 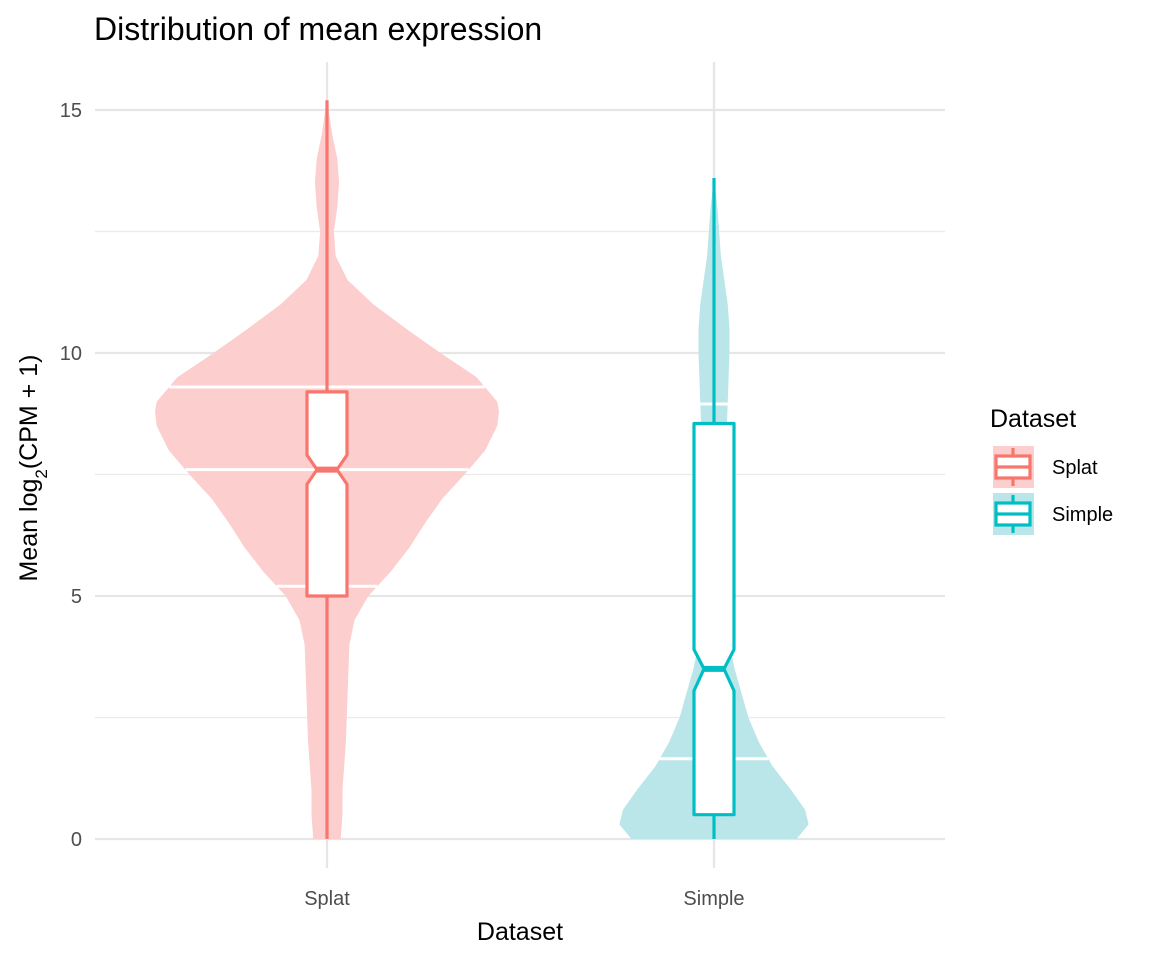 I want to click on y-axis-title-subscript: 2, so click(x=41, y=473).